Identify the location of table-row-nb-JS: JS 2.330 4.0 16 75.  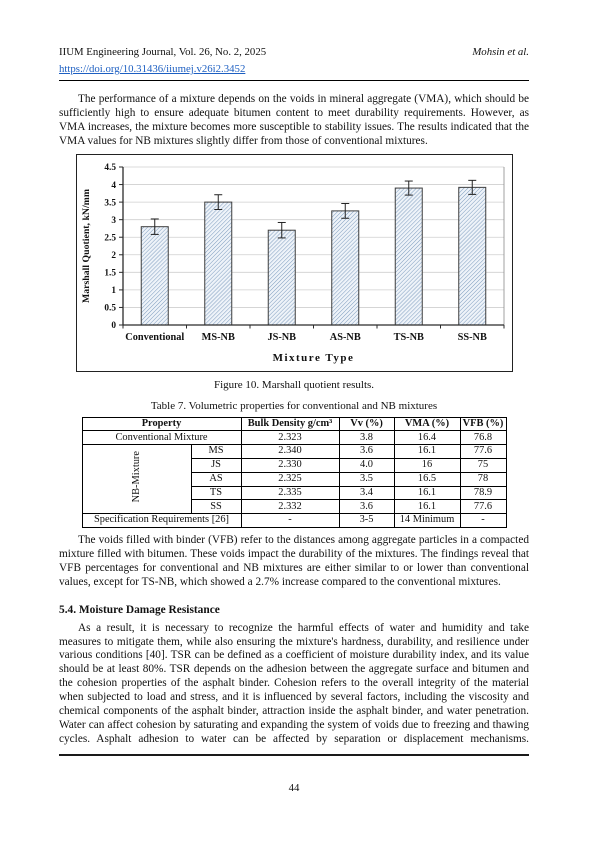
(294, 465).